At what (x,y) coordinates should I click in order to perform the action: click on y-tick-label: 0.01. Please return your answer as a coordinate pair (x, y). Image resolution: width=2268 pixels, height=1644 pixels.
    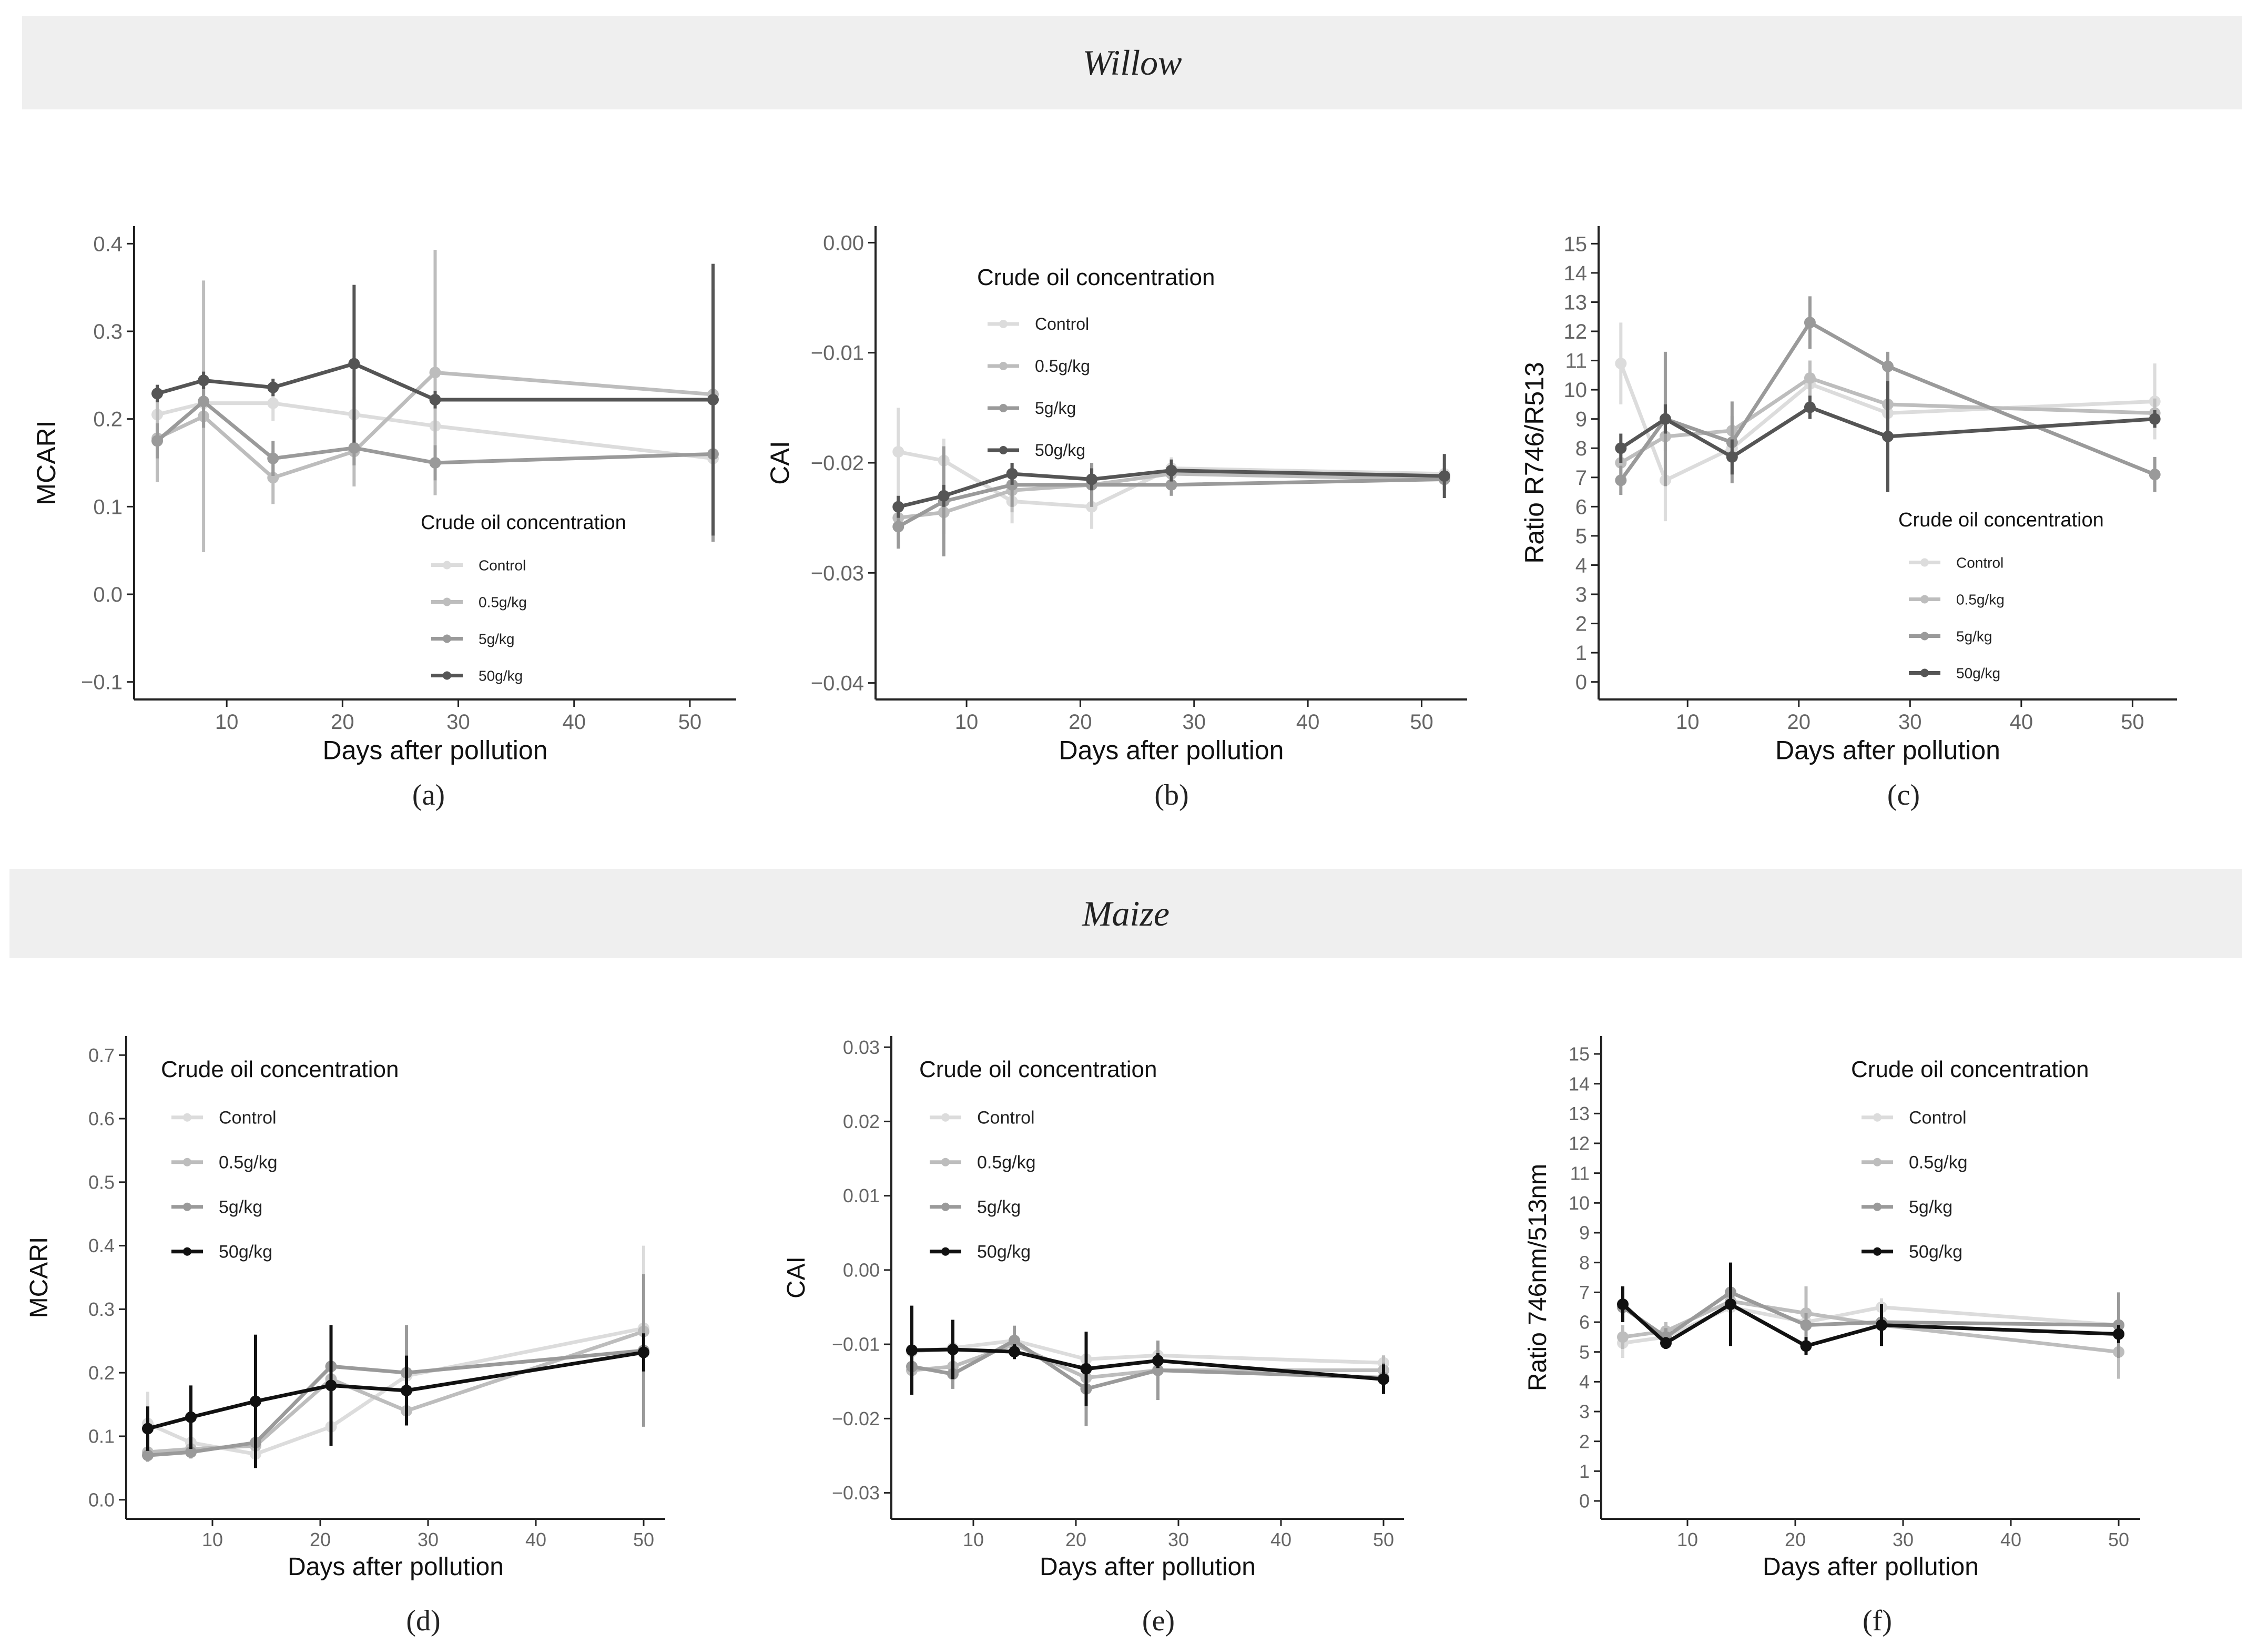
    Looking at the image, I should click on (862, 1196).